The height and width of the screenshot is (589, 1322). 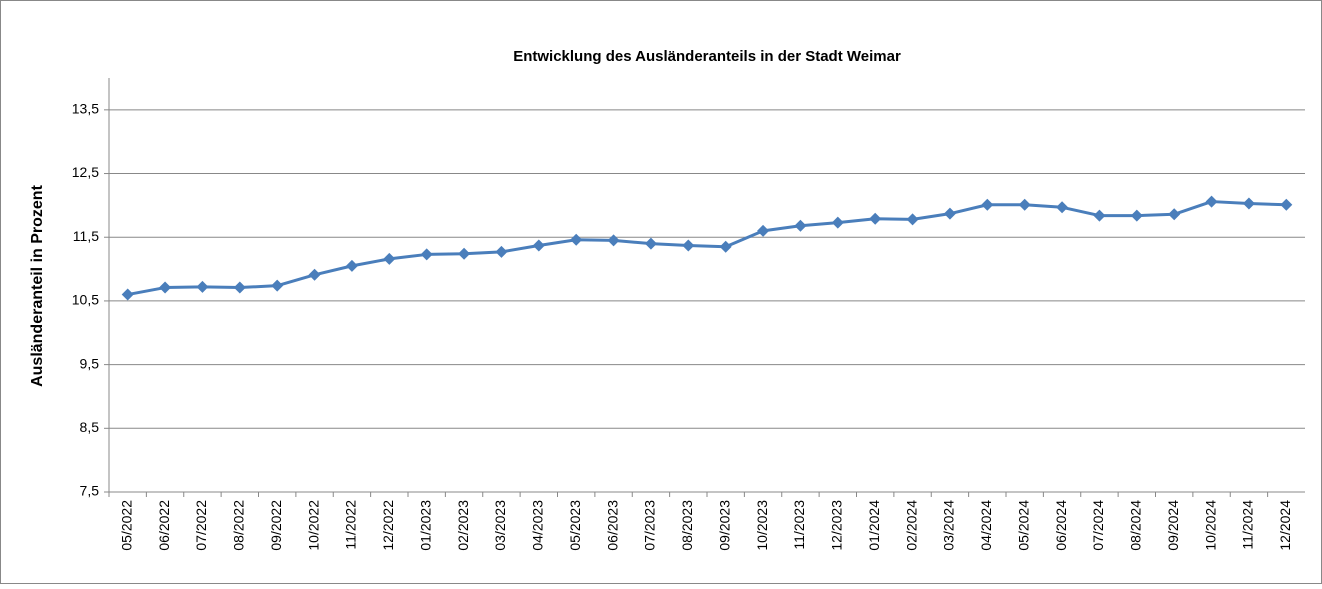 I want to click on y-tick-label: 8,5, so click(x=90, y=427).